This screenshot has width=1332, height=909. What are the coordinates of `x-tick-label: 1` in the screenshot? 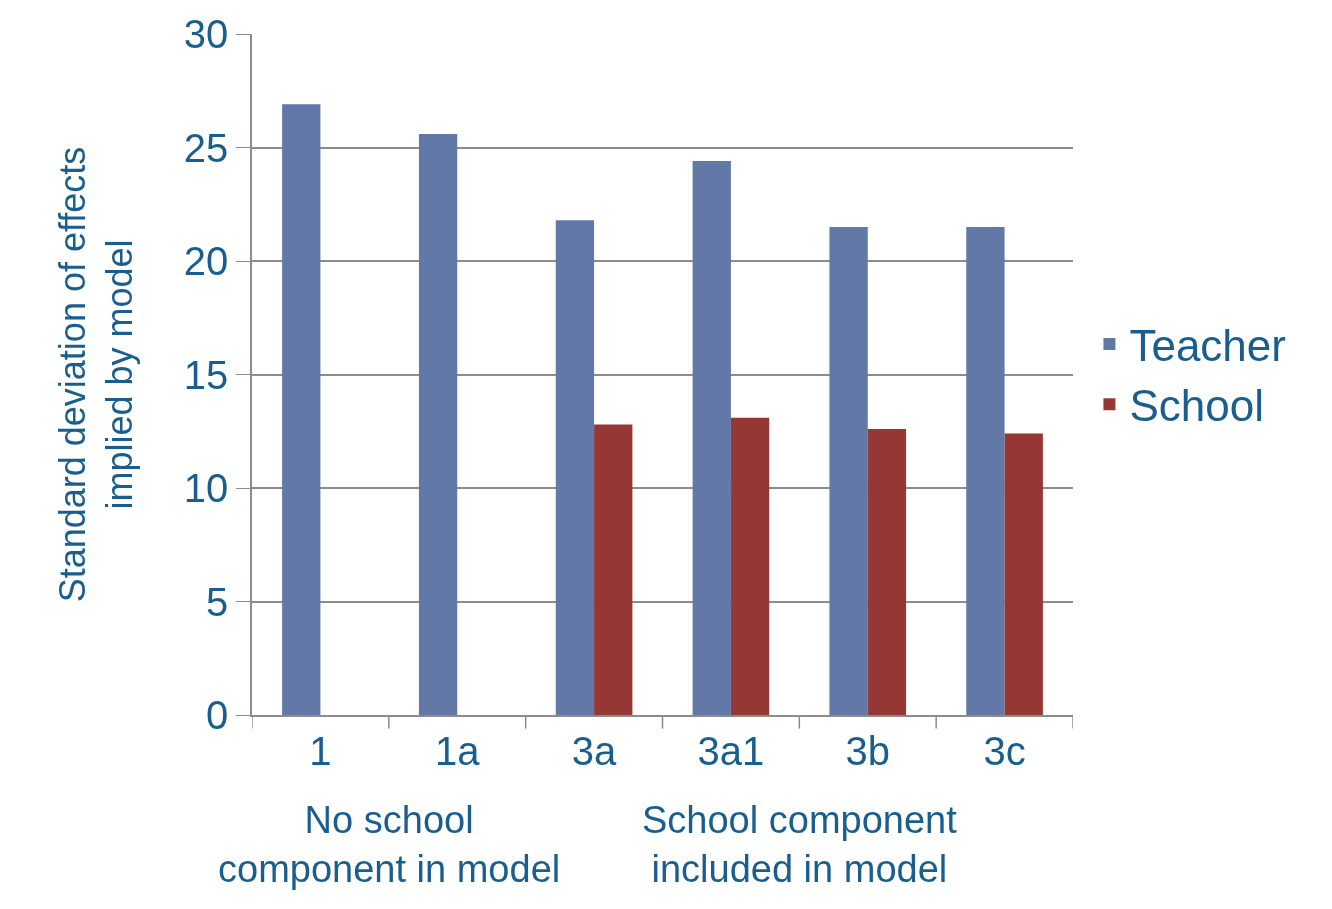 It's located at (320, 750).